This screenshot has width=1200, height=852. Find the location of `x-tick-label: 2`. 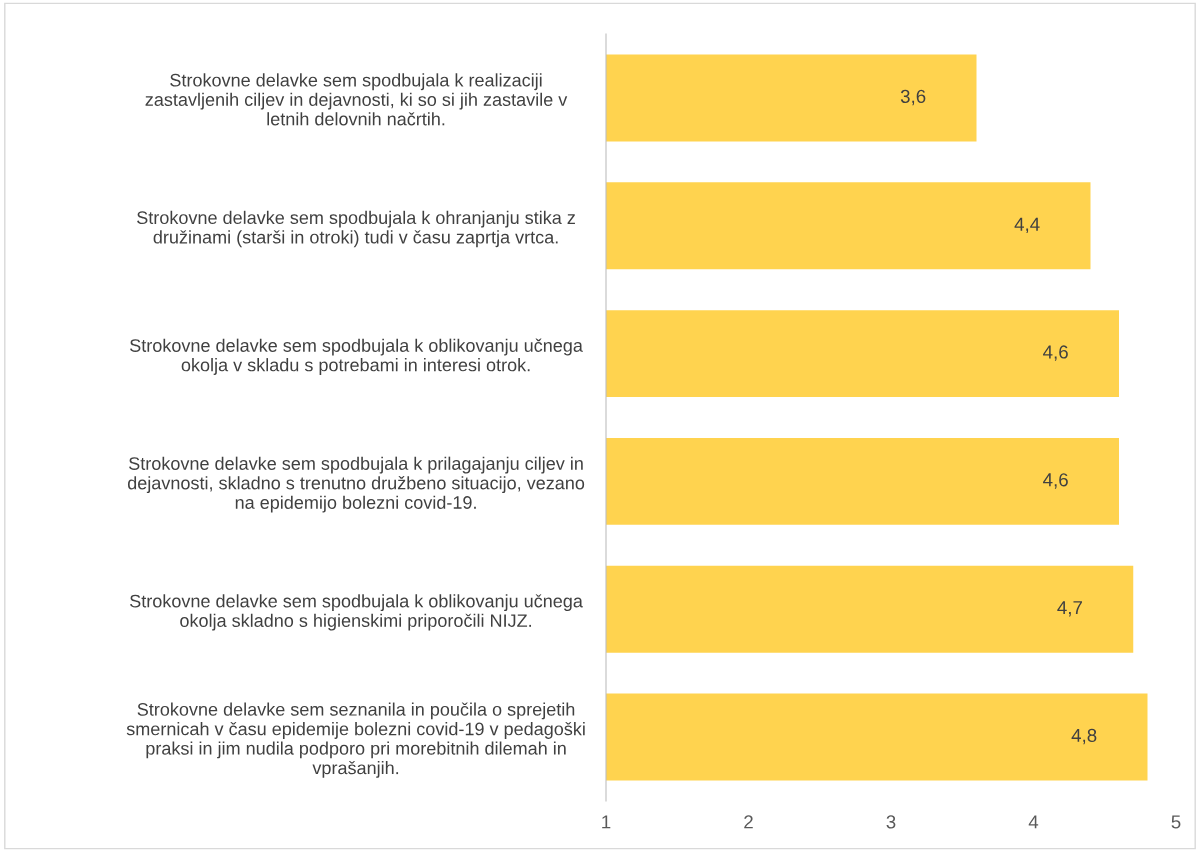

x-tick-label: 2 is located at coordinates (748, 822).